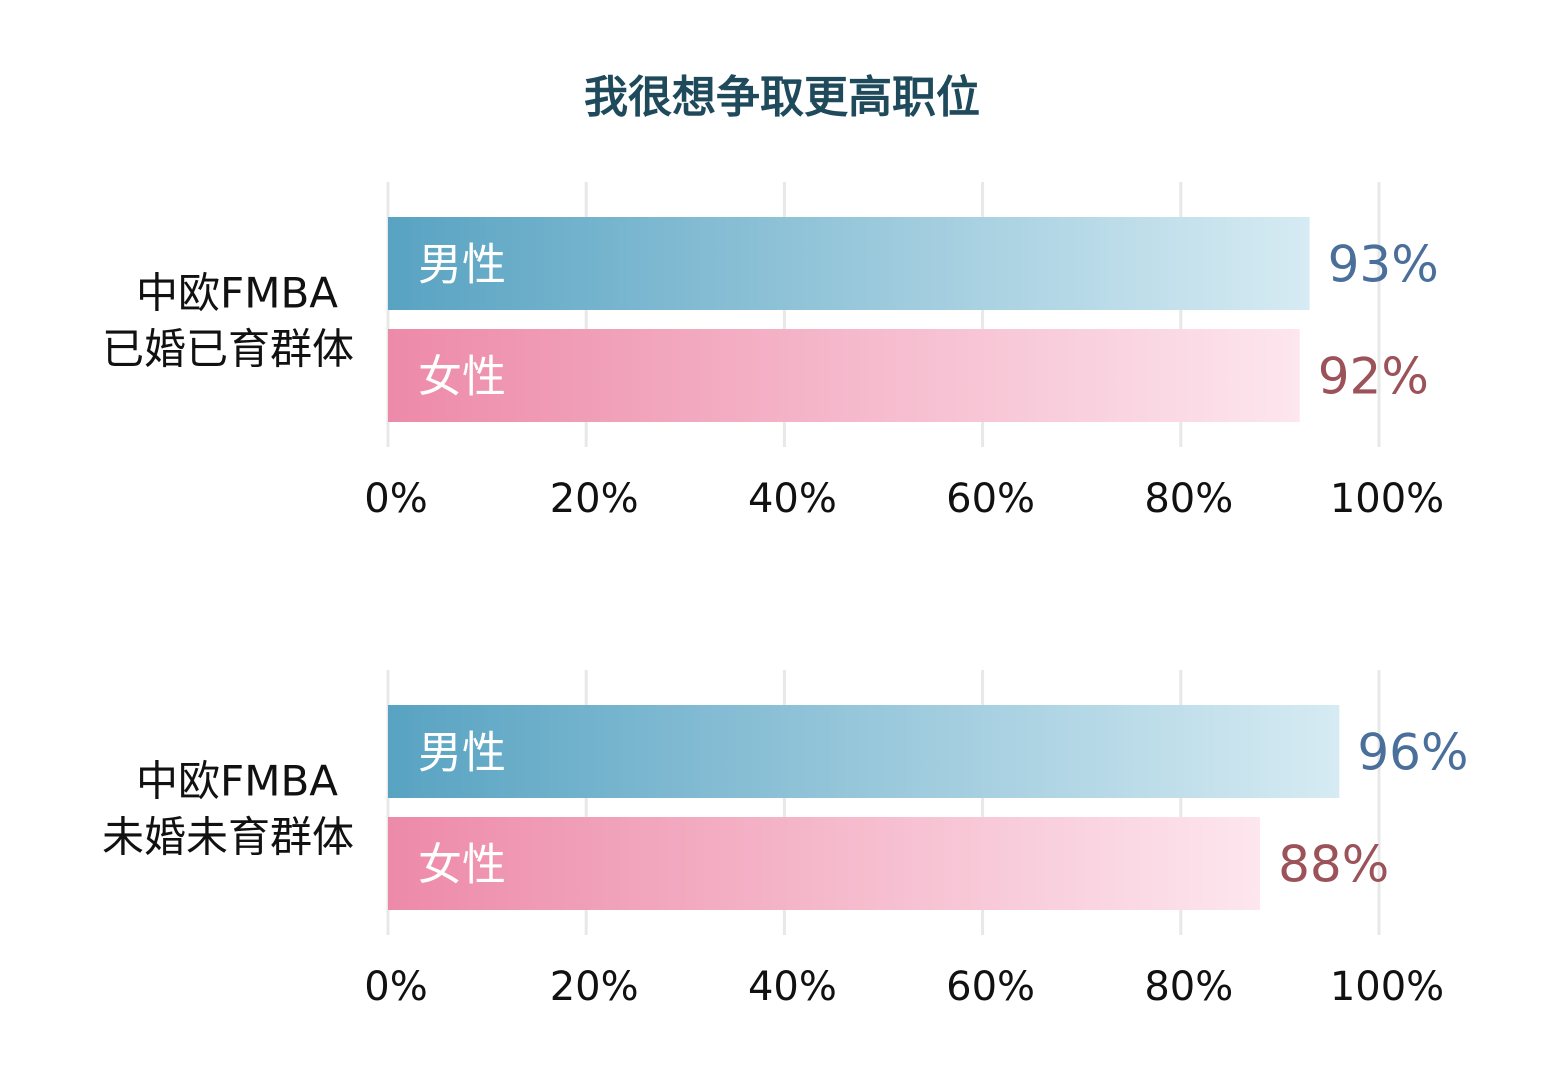 This screenshot has width=1564, height=1072. What do you see at coordinates (228, 349) in the screenshot?
I see `group-label-line: 已婚已育群体` at bounding box center [228, 349].